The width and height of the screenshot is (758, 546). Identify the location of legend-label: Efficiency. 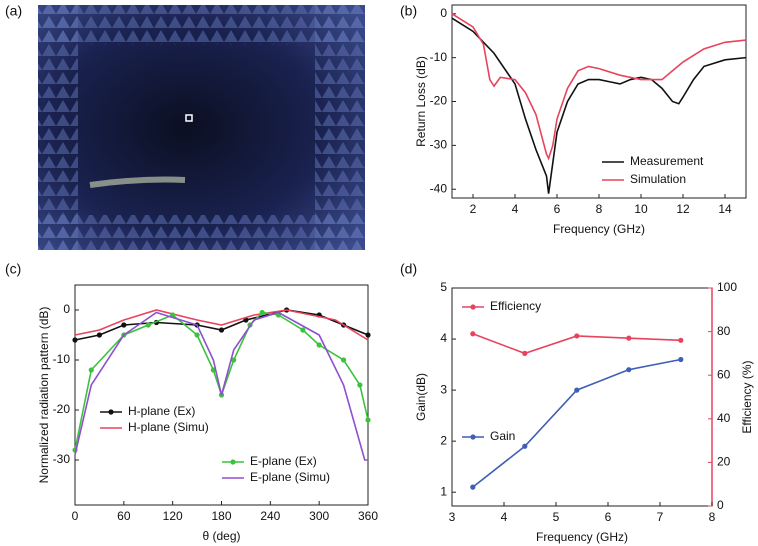
(515, 306).